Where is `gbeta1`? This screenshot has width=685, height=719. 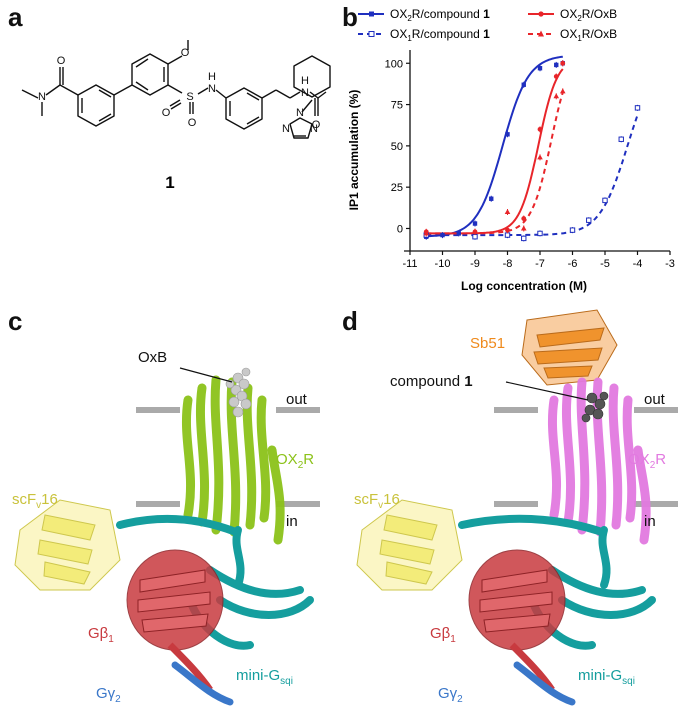
gbeta1 is located at coordinates (175, 620).